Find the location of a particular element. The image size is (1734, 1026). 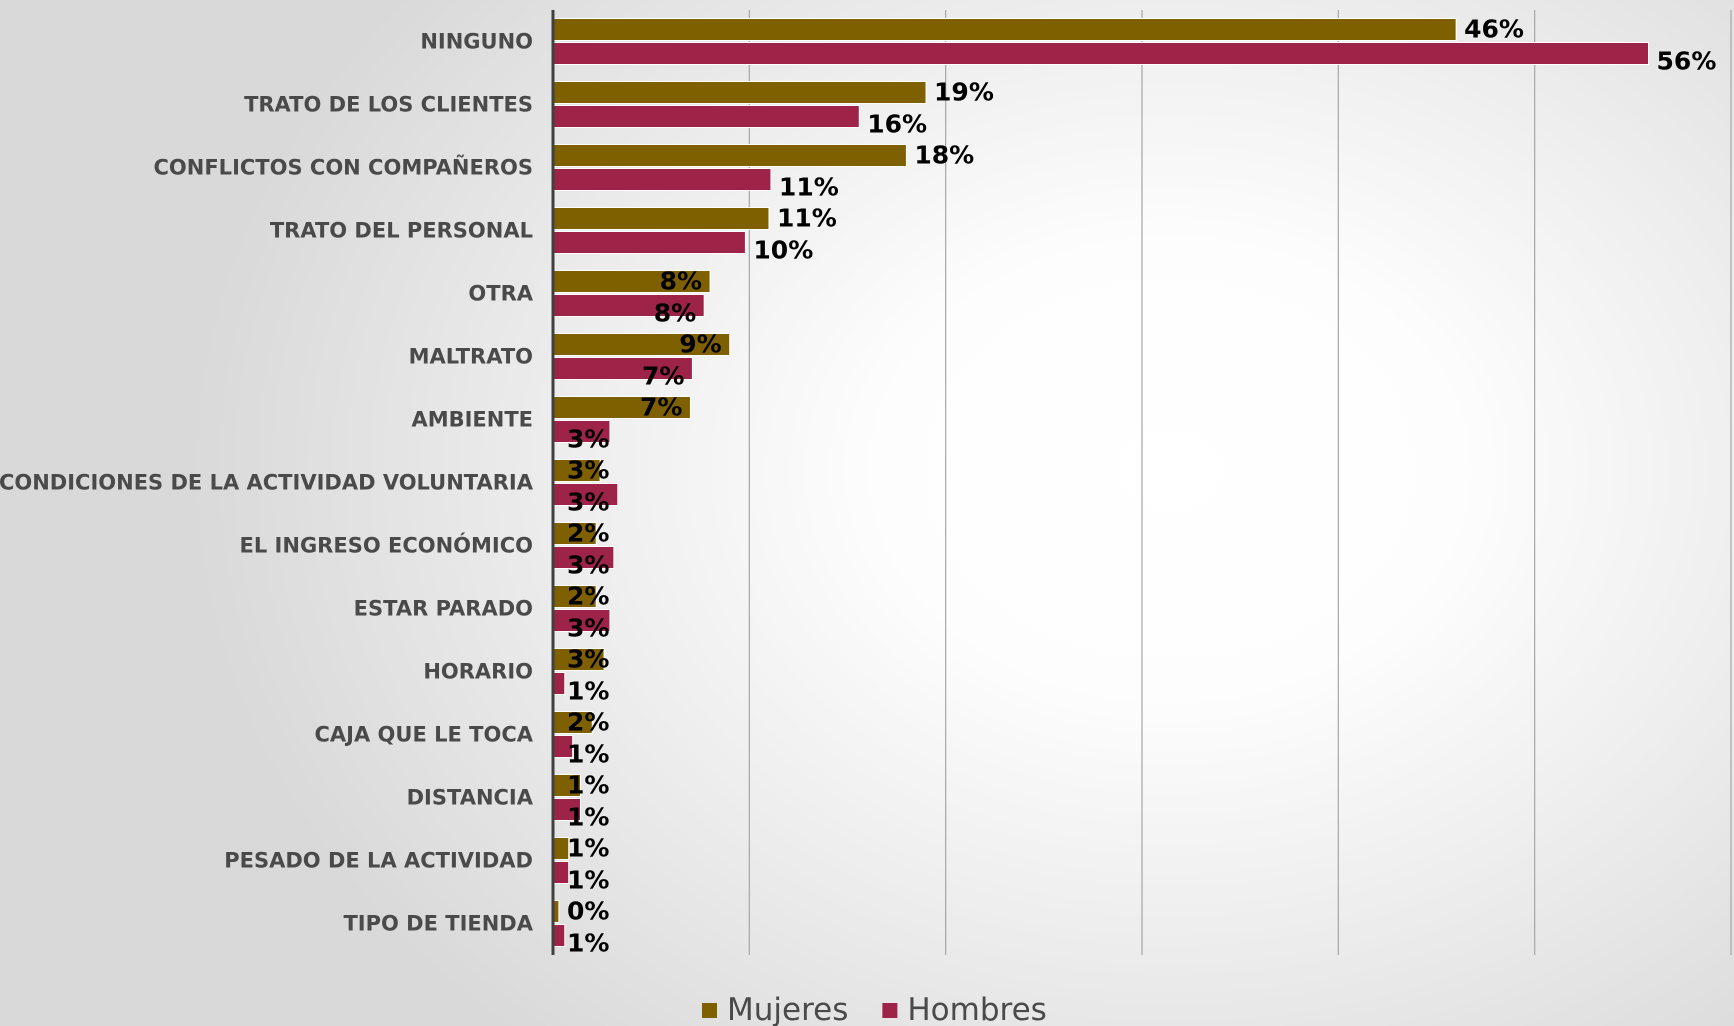

category-label: MALTRATO is located at coordinates (471, 357).